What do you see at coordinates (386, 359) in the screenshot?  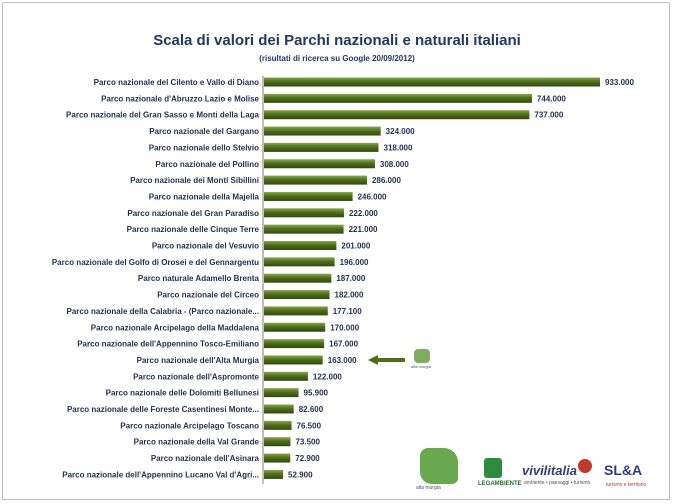 I see `highlight-arrow-icon` at bounding box center [386, 359].